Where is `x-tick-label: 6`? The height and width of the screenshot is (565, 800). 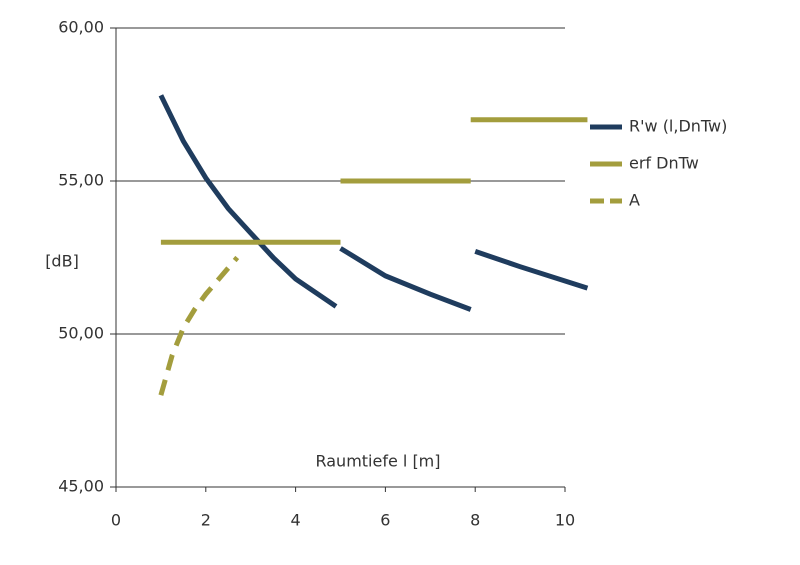
x-tick-label: 6 is located at coordinates (385, 520).